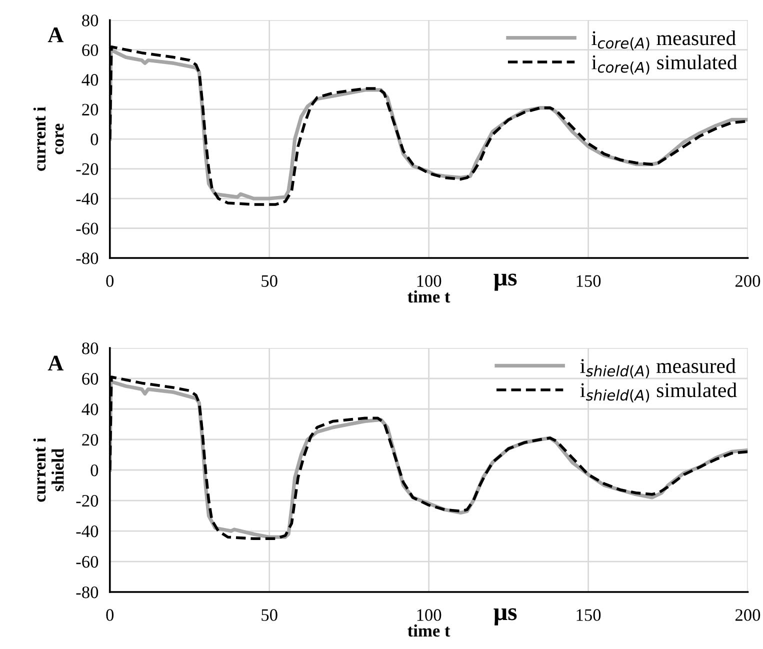 This screenshot has width=763, height=649. Describe the element at coordinates (658, 368) in the screenshot. I see `legend-label: i$_{shield(A)}$ measured` at that location.